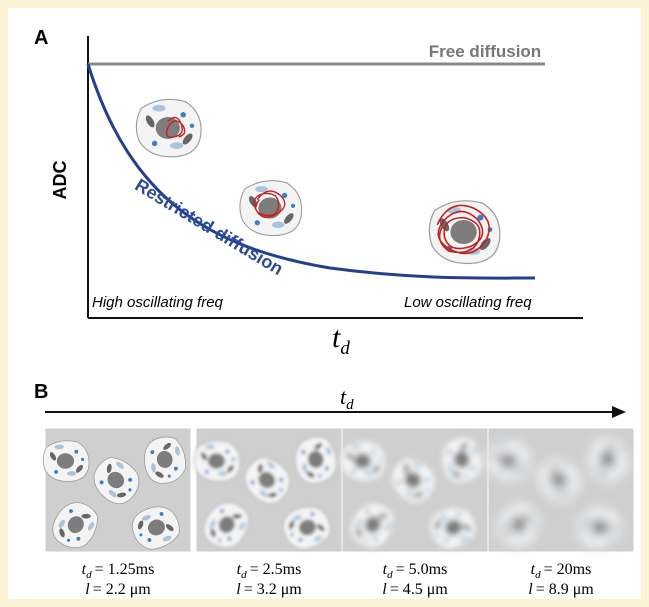 The height and width of the screenshot is (607, 649). I want to click on y-axis-label: ADC, so click(60, 180).